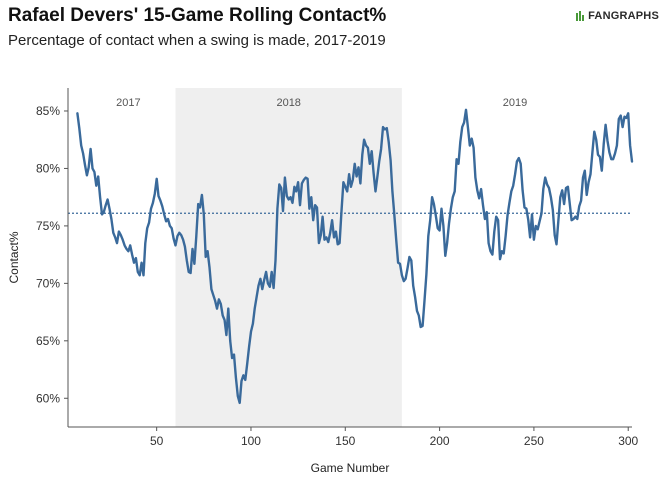 The image size is (669, 480). I want to click on y-axis-title: Contact%, so click(14, 257).